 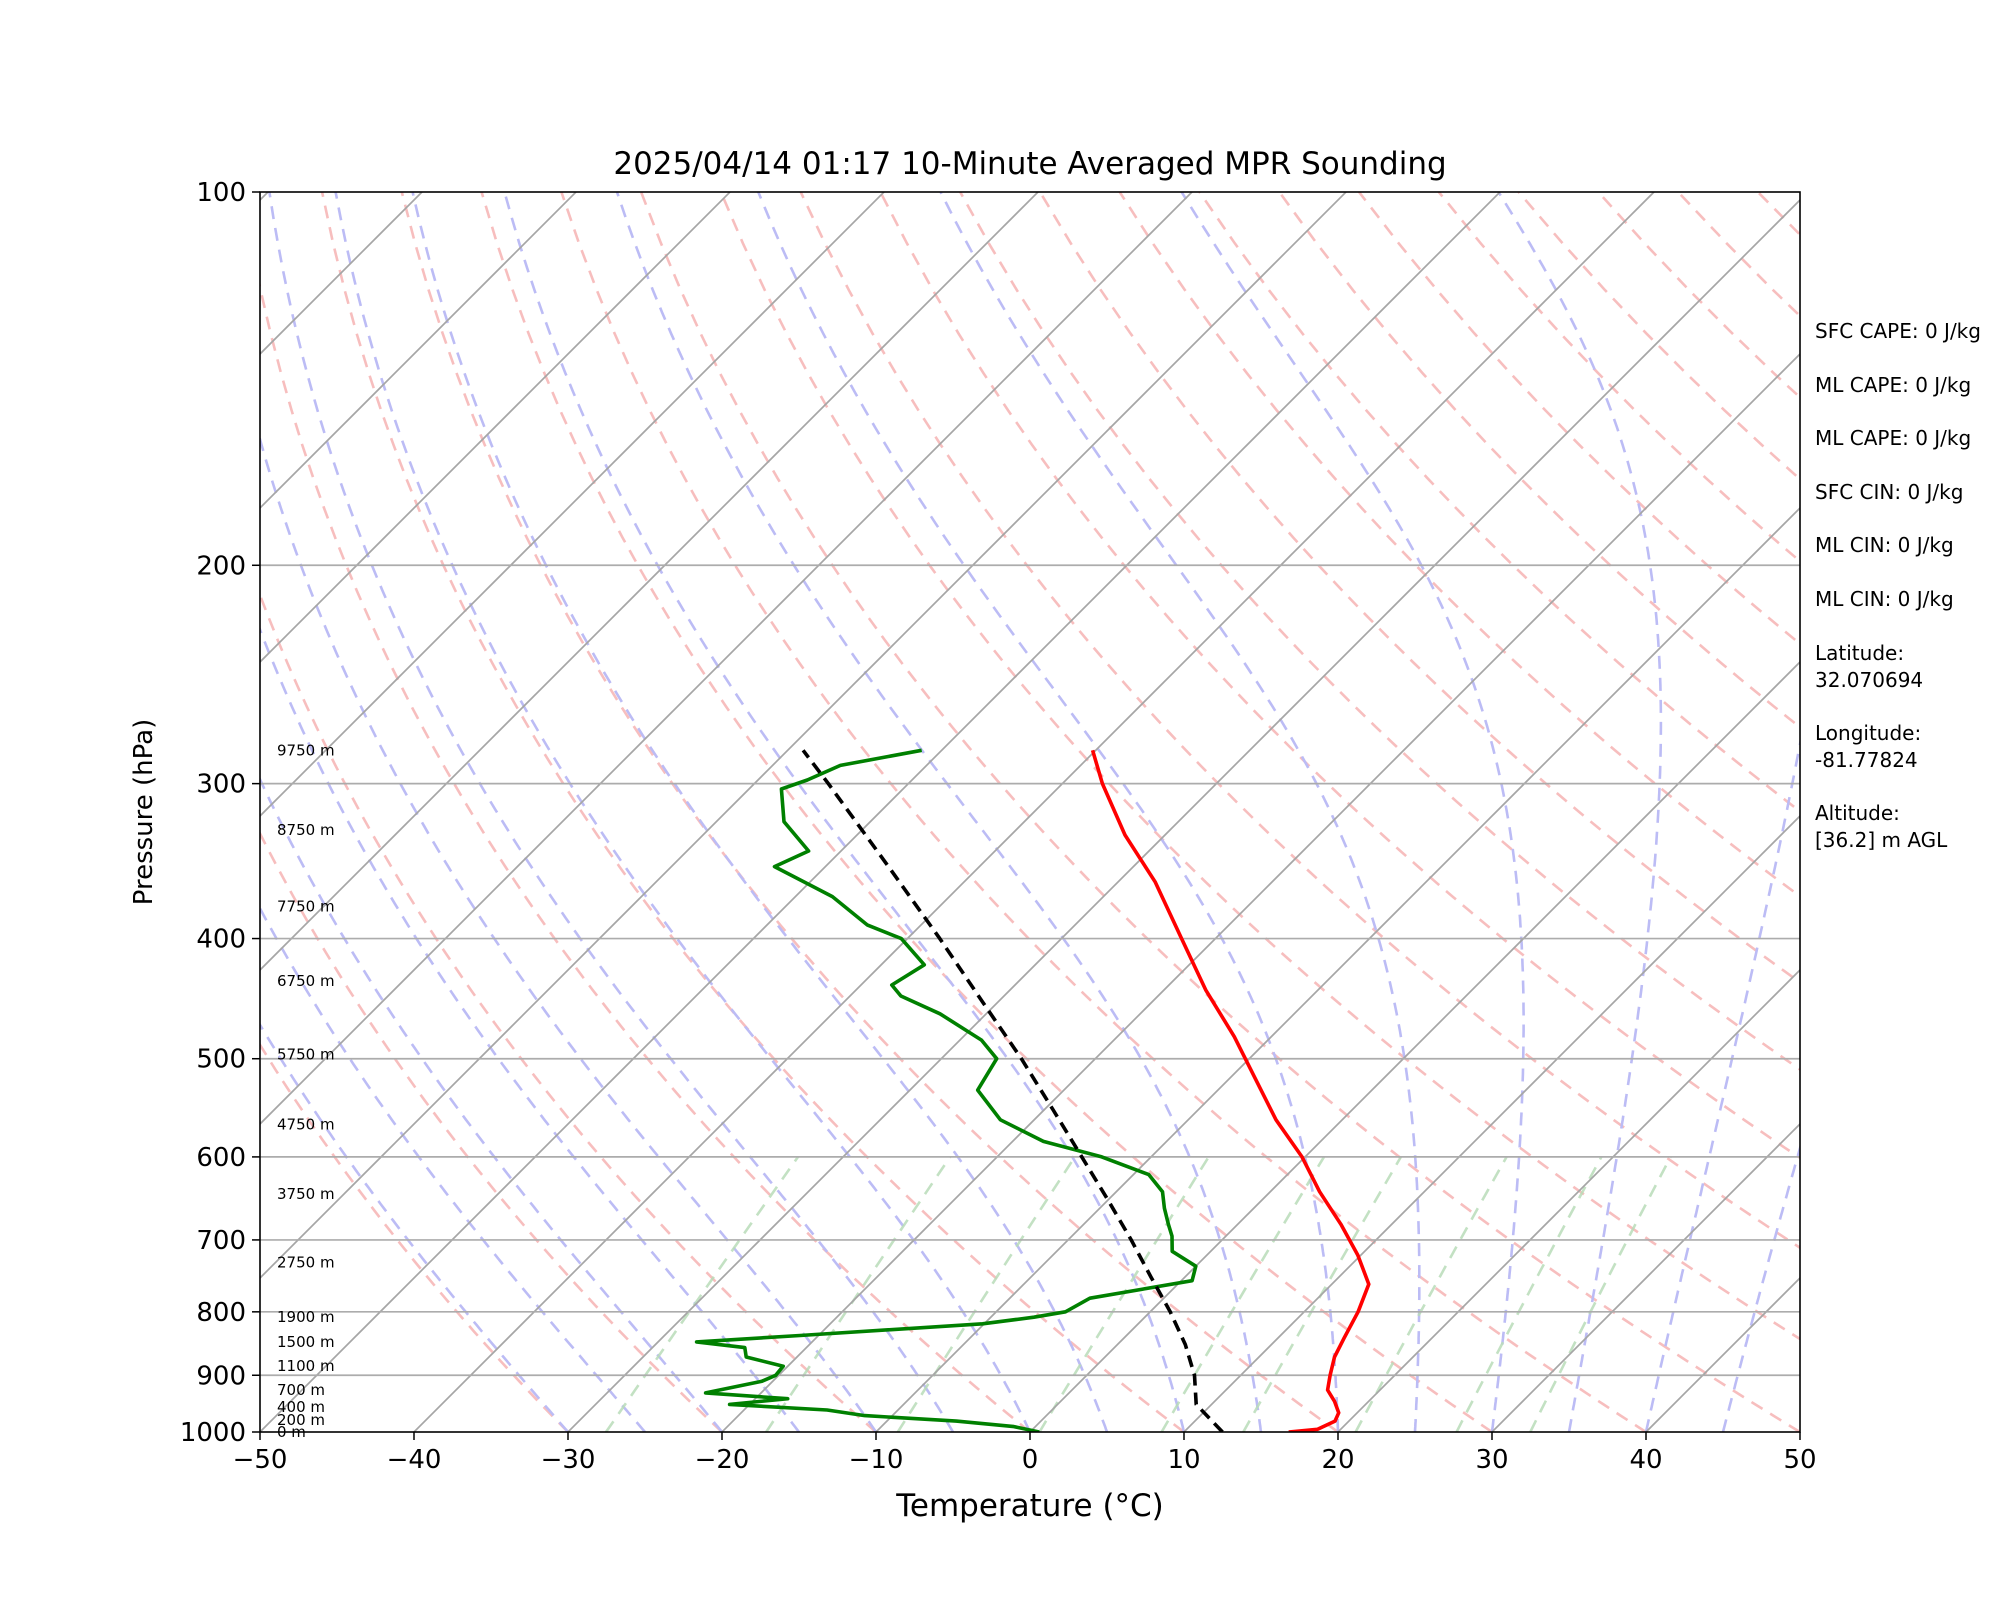 I want to click on height-label: 7750 m, so click(x=306, y=907).